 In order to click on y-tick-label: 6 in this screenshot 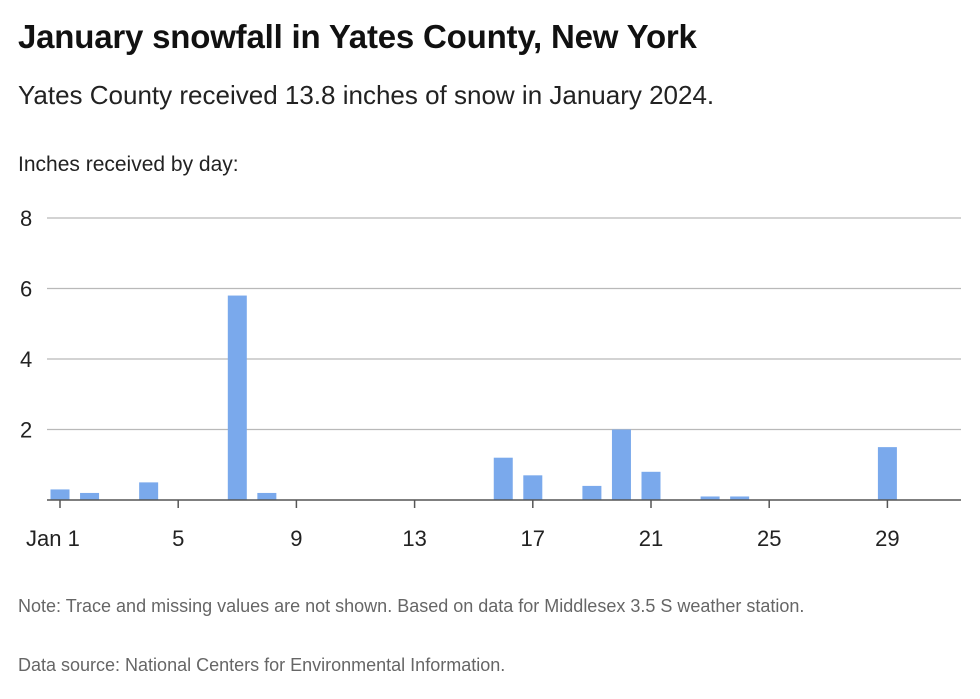, I will do `click(26, 289)`.